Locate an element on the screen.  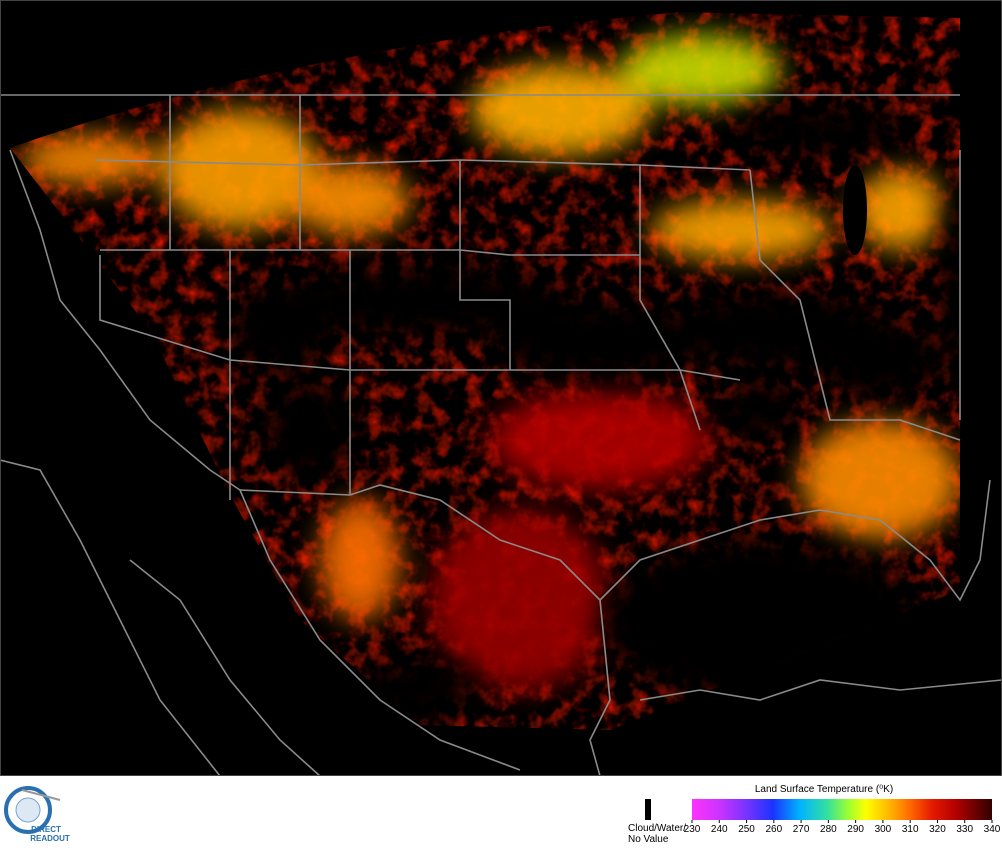
logo-text: READOUT is located at coordinates (50, 838).